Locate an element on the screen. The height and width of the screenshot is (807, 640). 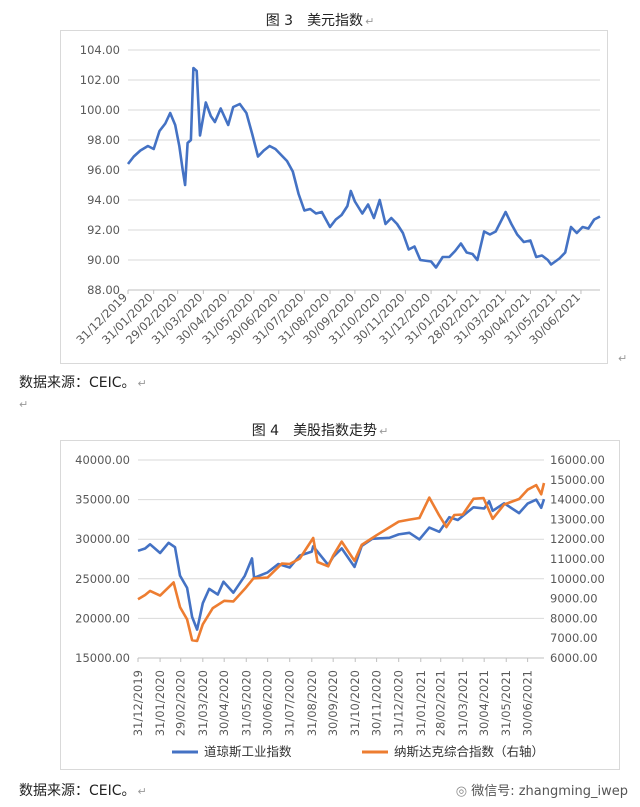
chart2-caption-title: 美股指数走势 is located at coordinates (335, 431).